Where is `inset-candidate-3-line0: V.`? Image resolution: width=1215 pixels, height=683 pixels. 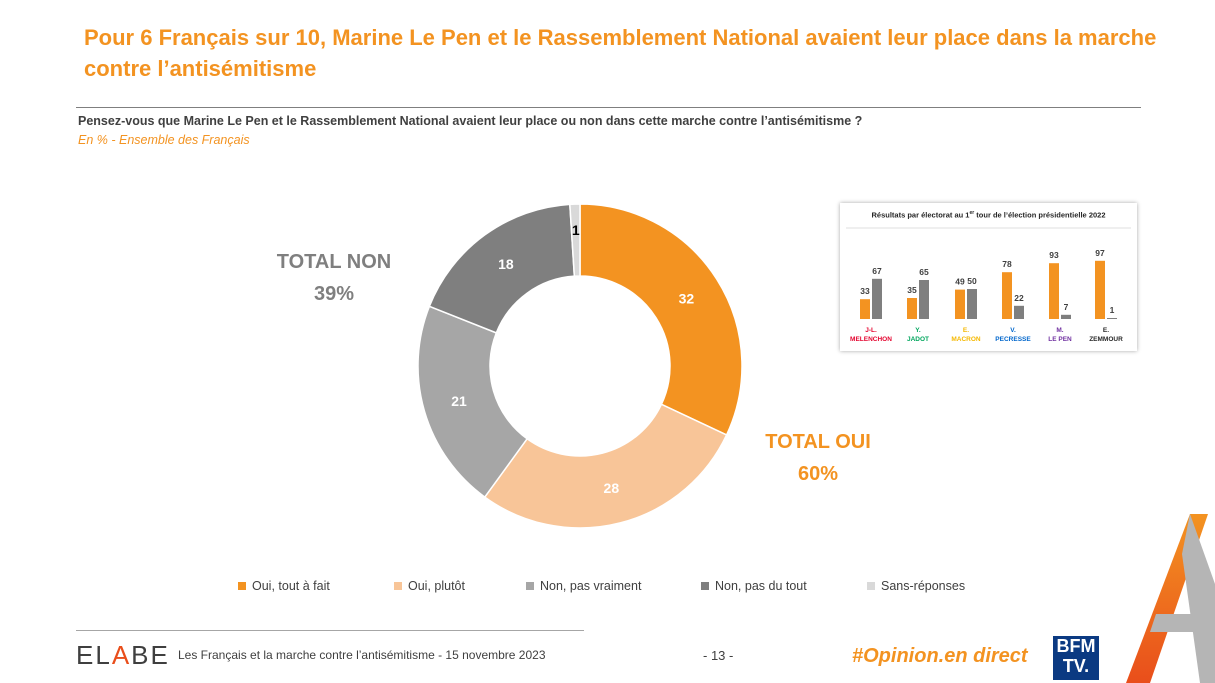 inset-candidate-3-line0: V. is located at coordinates (1013, 330).